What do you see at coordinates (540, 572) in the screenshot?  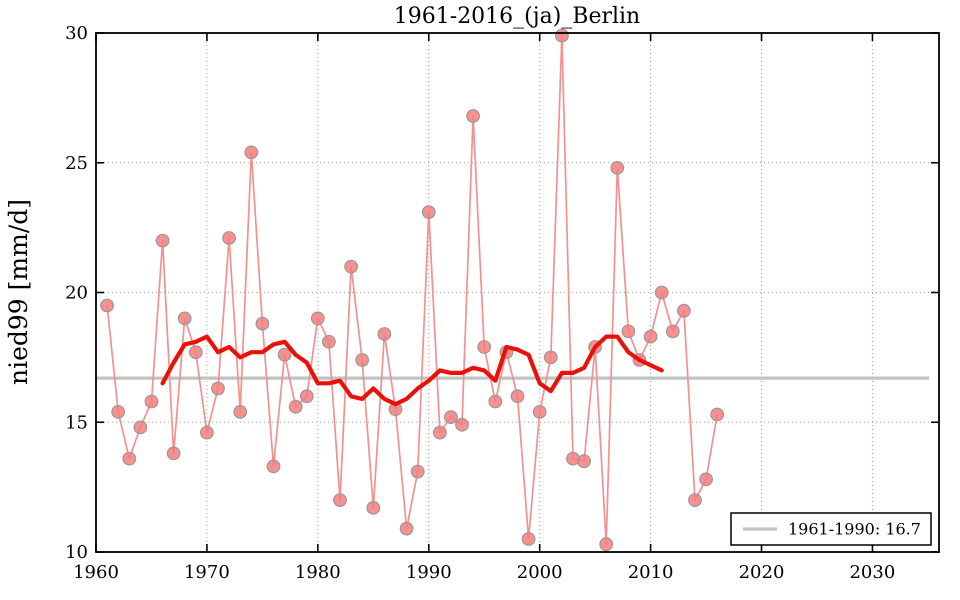 I see `svg-text: 2000` at bounding box center [540, 572].